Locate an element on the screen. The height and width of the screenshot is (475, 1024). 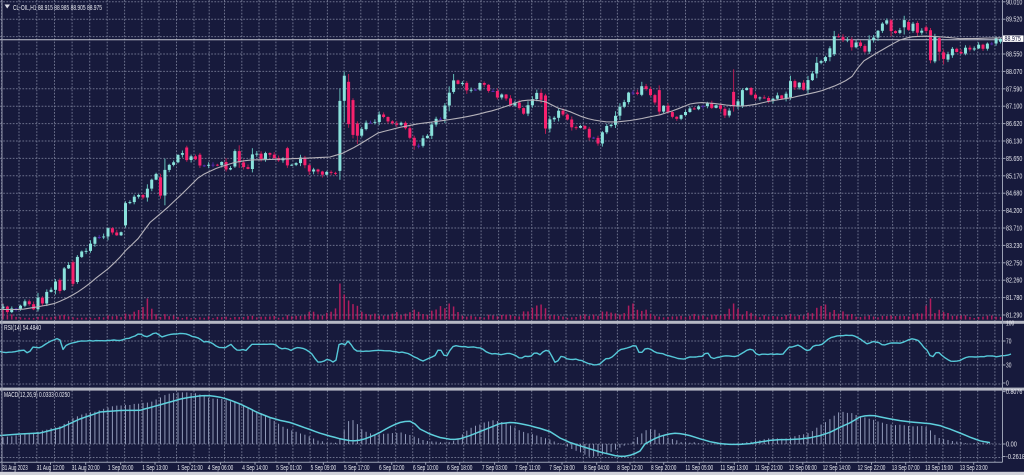
svg-text: 31 Aug 20:00 is located at coordinates (86, 468).